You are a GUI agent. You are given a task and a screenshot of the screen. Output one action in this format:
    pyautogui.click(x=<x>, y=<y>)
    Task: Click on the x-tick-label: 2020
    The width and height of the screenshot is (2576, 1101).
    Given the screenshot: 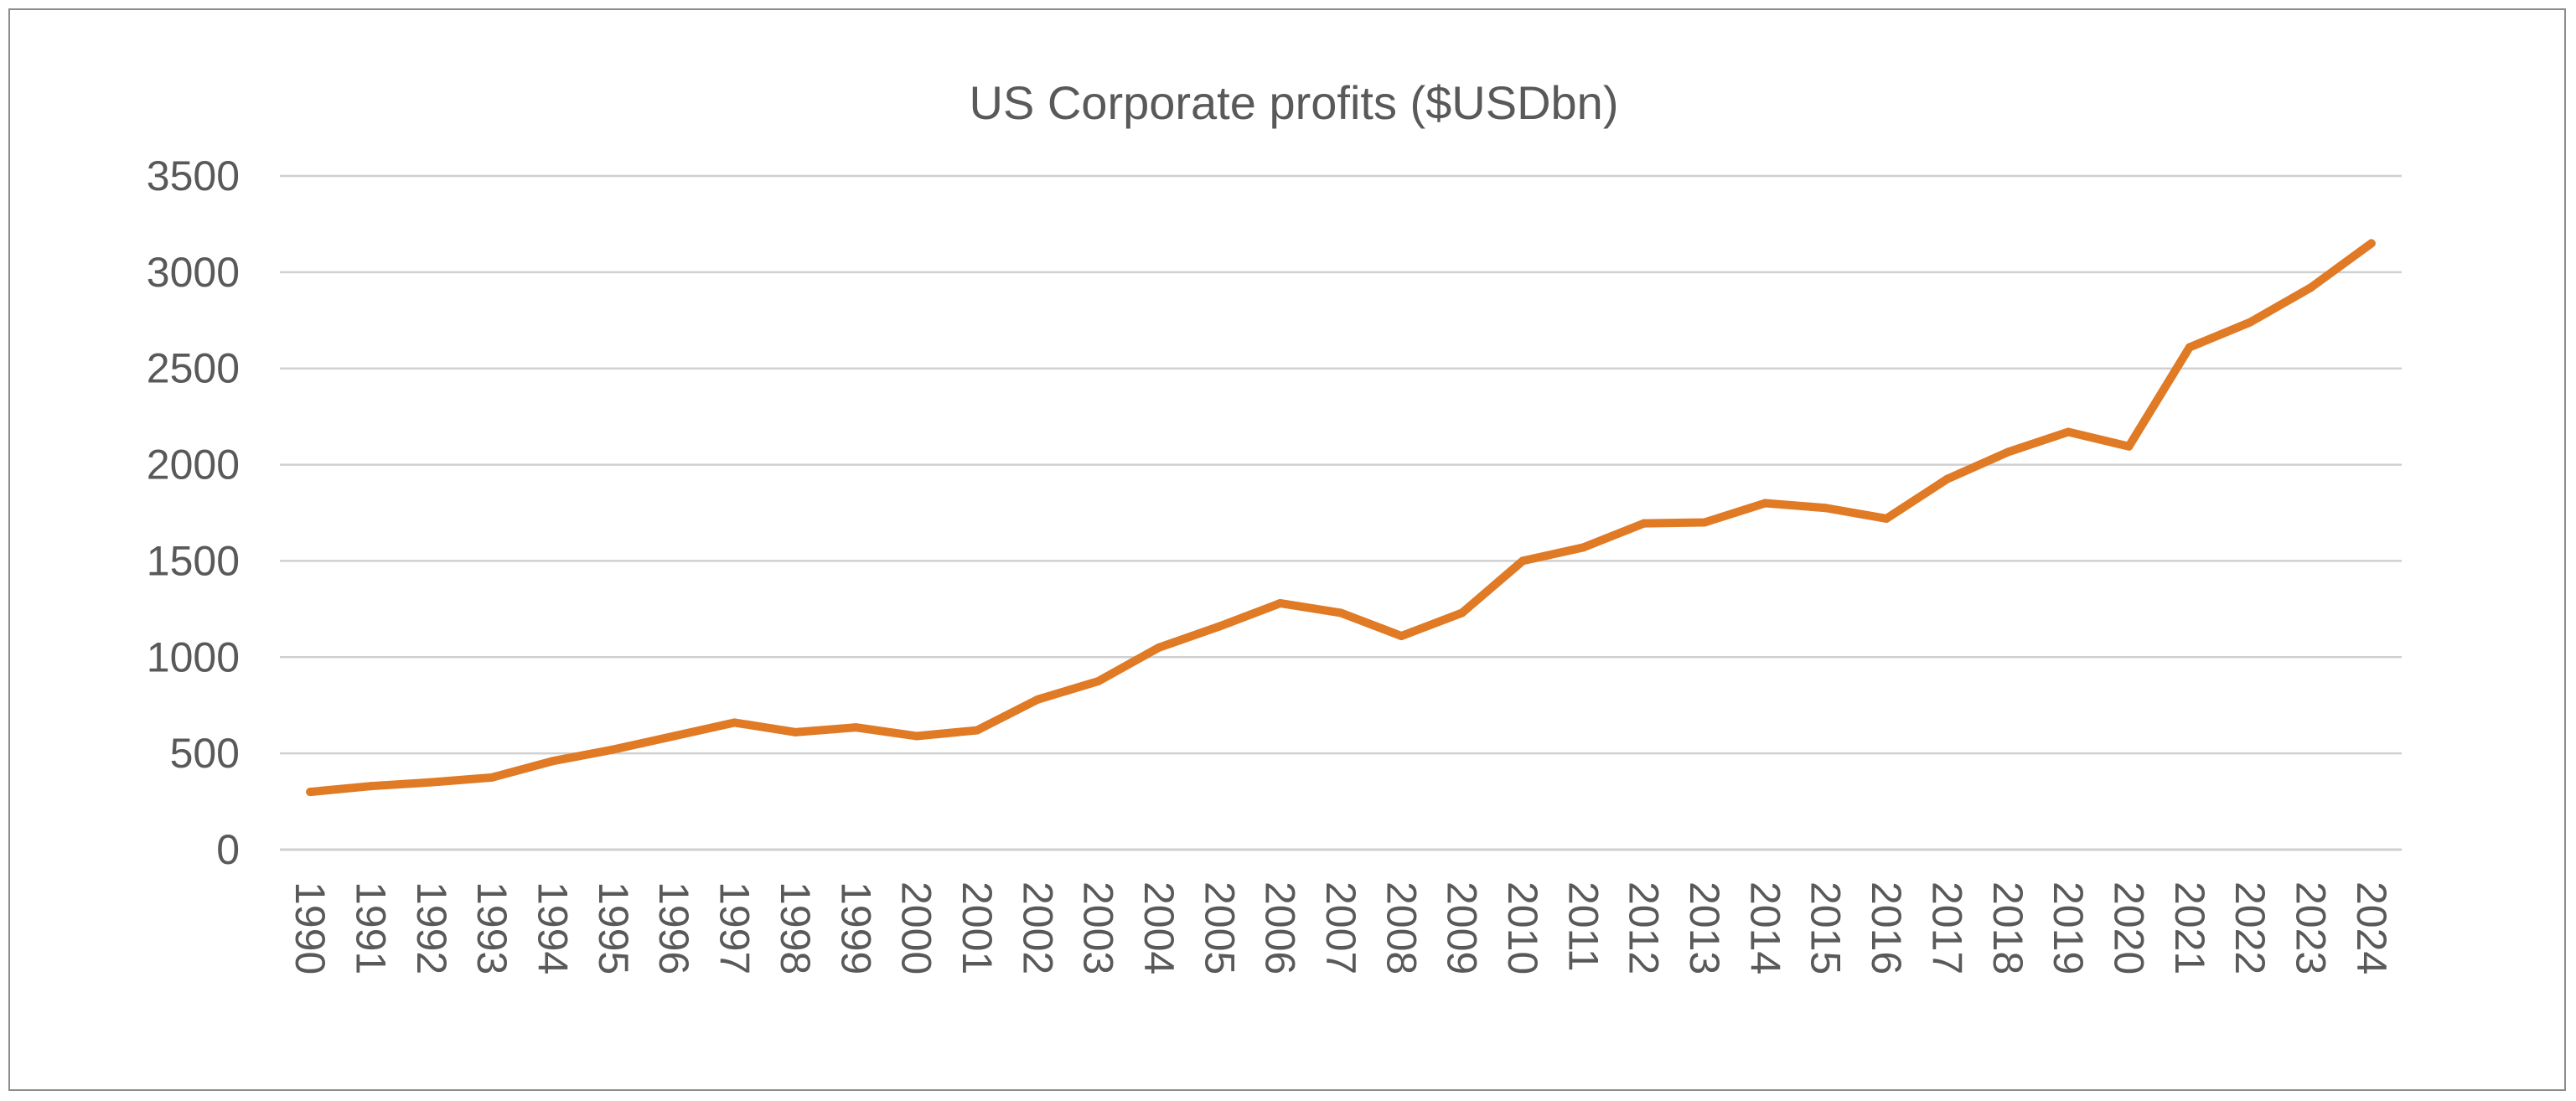 What is the action you would take?
    pyautogui.click(x=2128, y=927)
    